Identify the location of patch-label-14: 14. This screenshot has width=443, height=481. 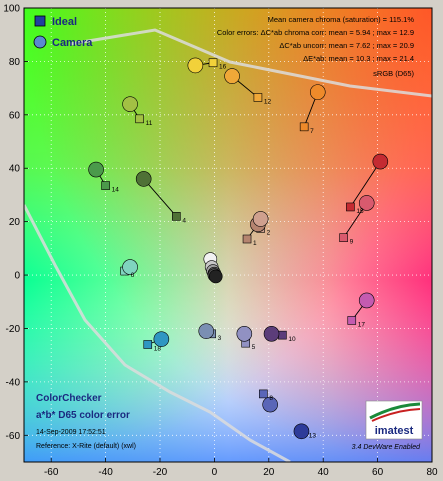
(116, 190).